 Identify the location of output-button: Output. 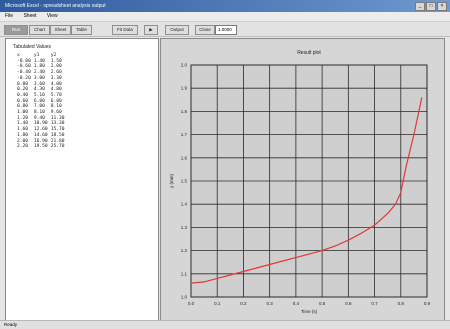
(177, 30).